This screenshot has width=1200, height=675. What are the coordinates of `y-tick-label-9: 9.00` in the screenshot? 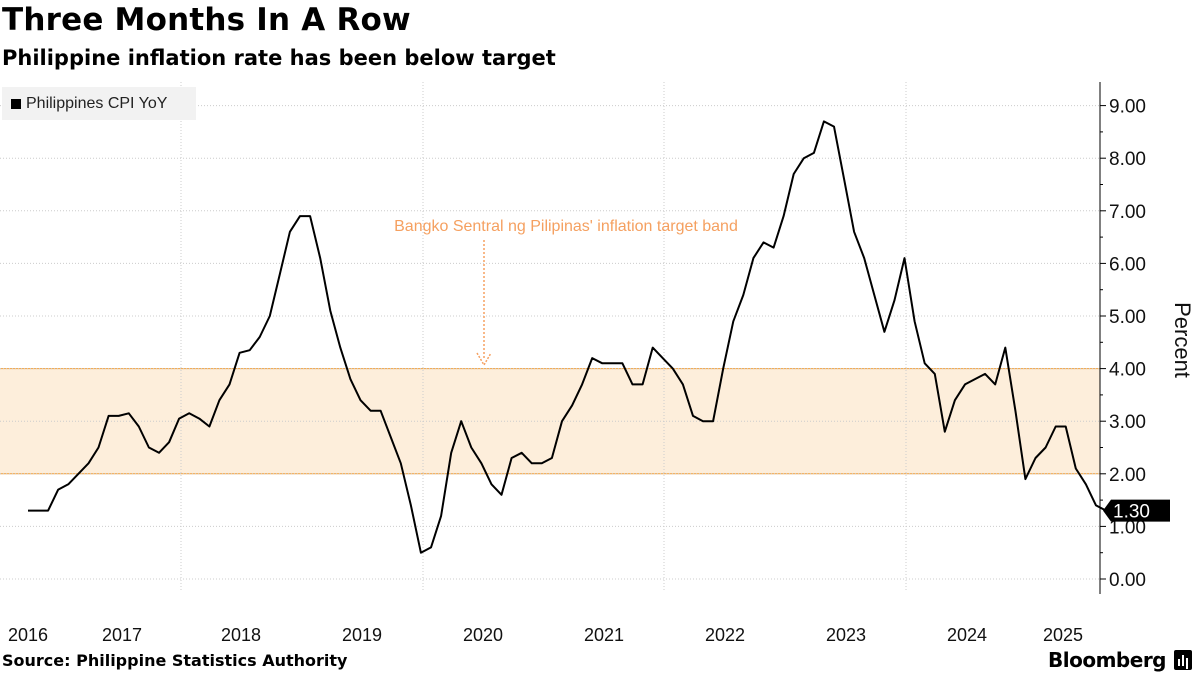 It's located at (1127, 107).